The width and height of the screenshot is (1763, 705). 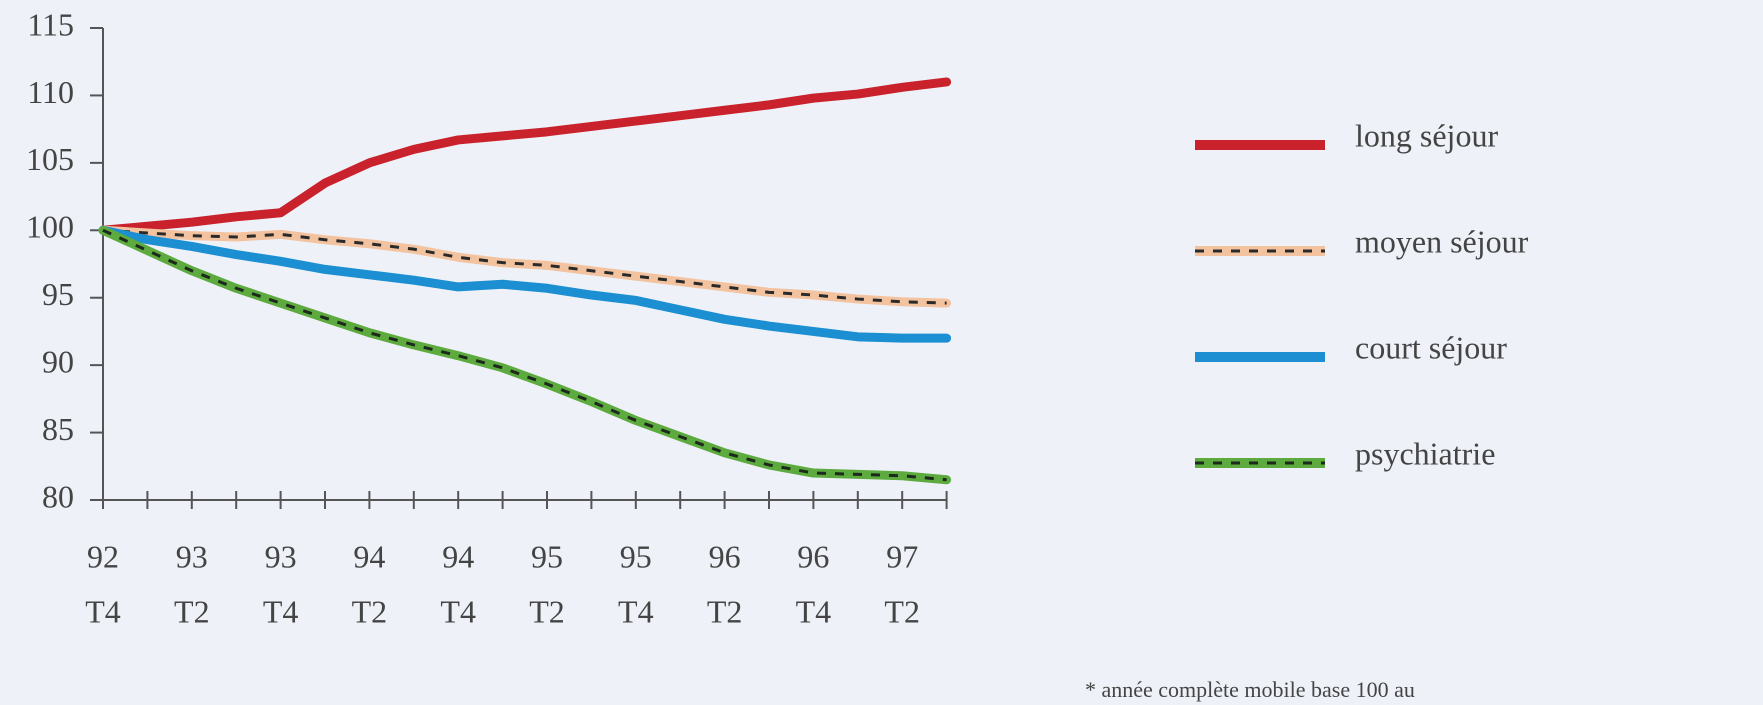 What do you see at coordinates (50, 159) in the screenshot?
I see `y-tick-label: 105` at bounding box center [50, 159].